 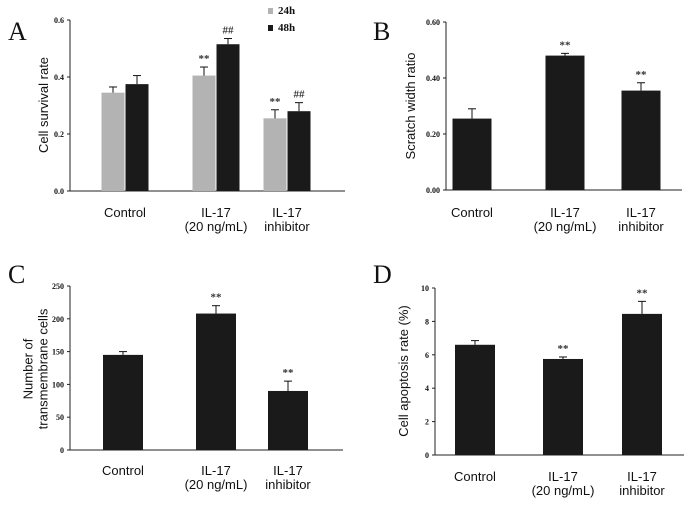 What do you see at coordinates (433, 190) in the screenshot?
I see `y-tick-label: 0.00` at bounding box center [433, 190].